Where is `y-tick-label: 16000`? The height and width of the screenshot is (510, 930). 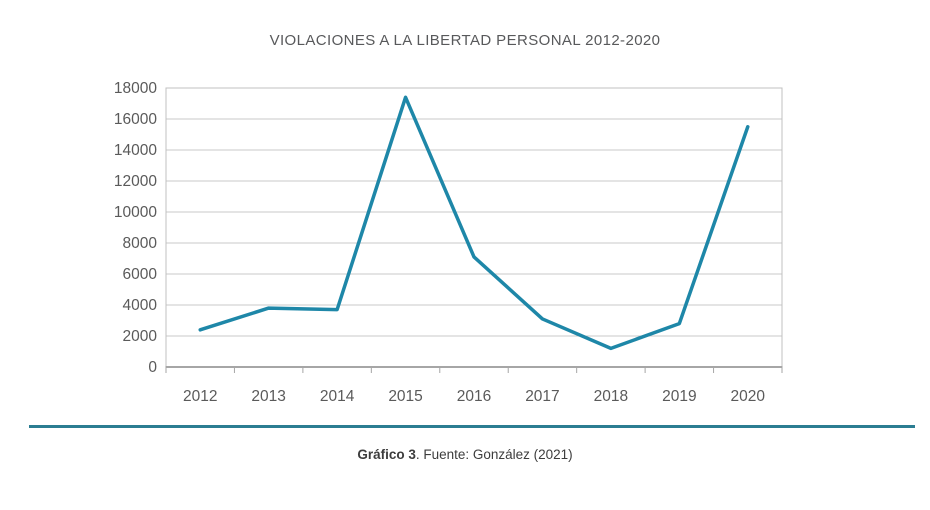
y-tick-label: 16000 is located at coordinates (135, 119).